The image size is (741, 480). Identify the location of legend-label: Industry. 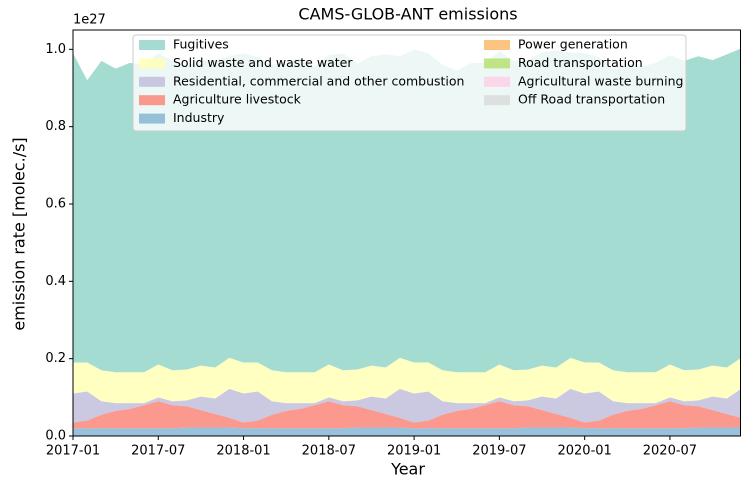
(199, 117).